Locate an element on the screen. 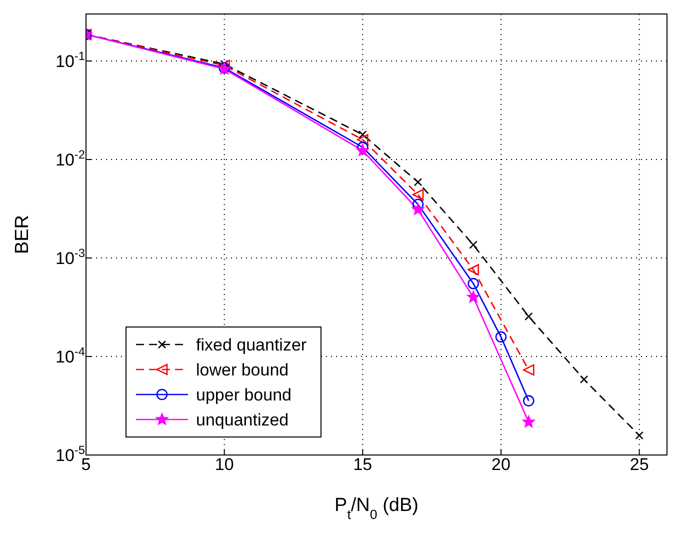 Image resolution: width=689 pixels, height=533 pixels. y-tick-label: 10$^{-2}$ is located at coordinates (71, 159).